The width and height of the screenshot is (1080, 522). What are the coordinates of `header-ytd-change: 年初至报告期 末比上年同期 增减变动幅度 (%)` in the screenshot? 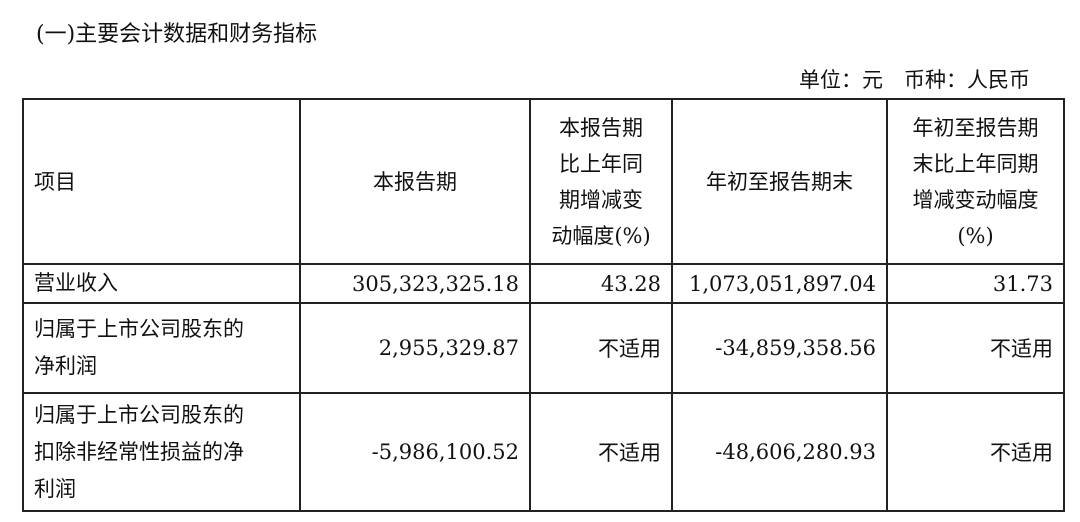 It's located at (975, 181).